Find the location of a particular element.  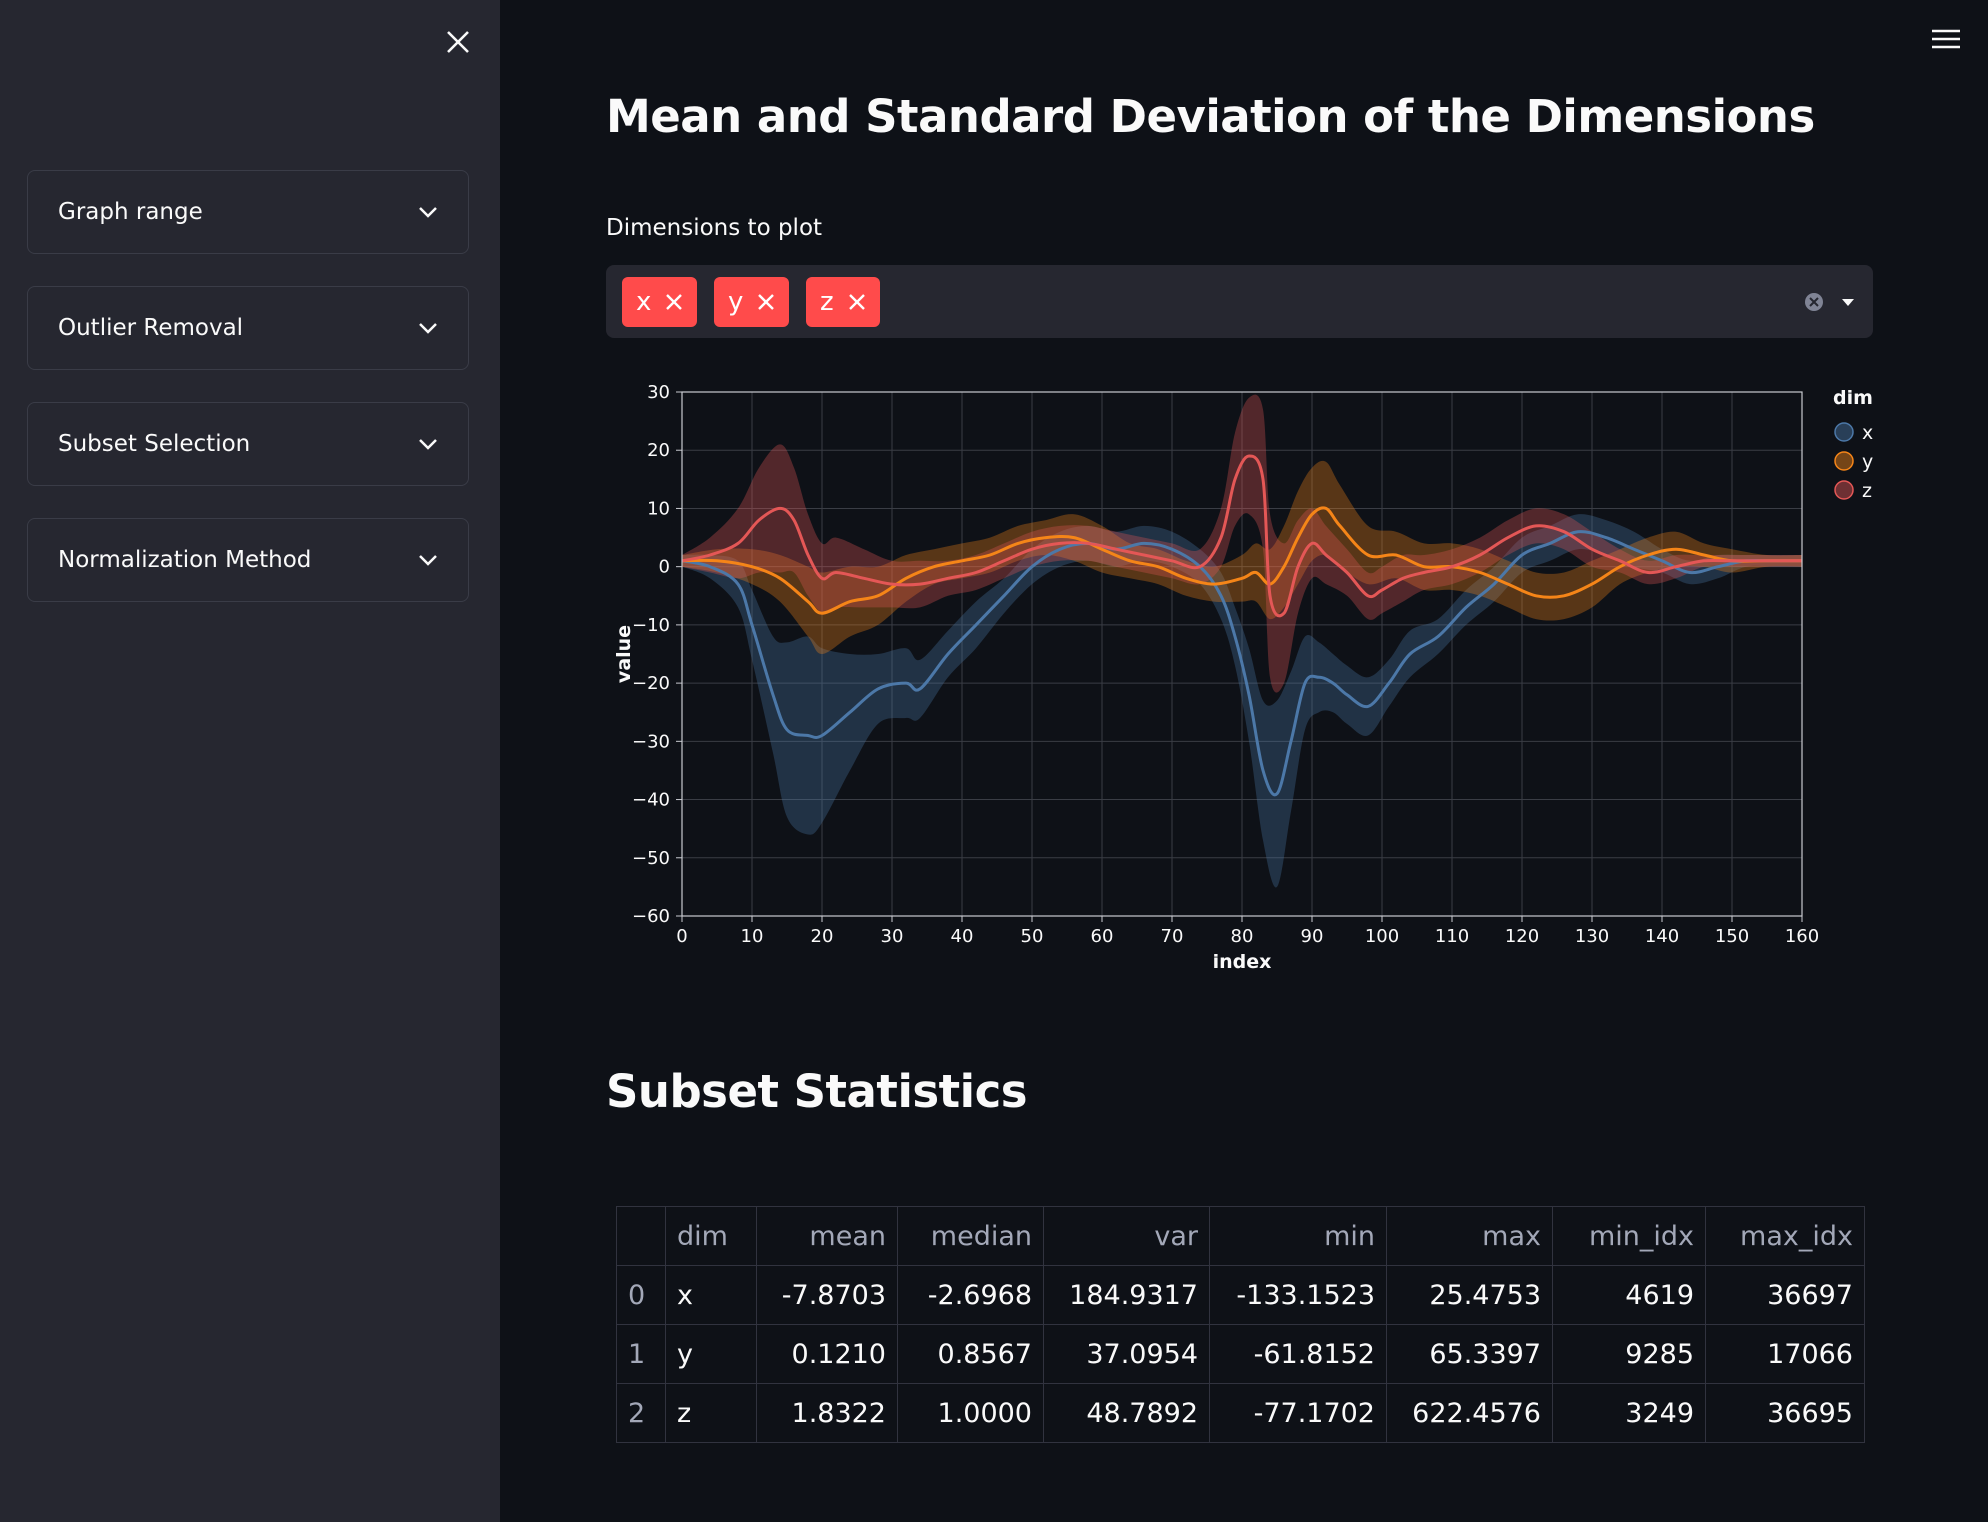

expander-normalization-method: Normalization Method is located at coordinates (248, 560).